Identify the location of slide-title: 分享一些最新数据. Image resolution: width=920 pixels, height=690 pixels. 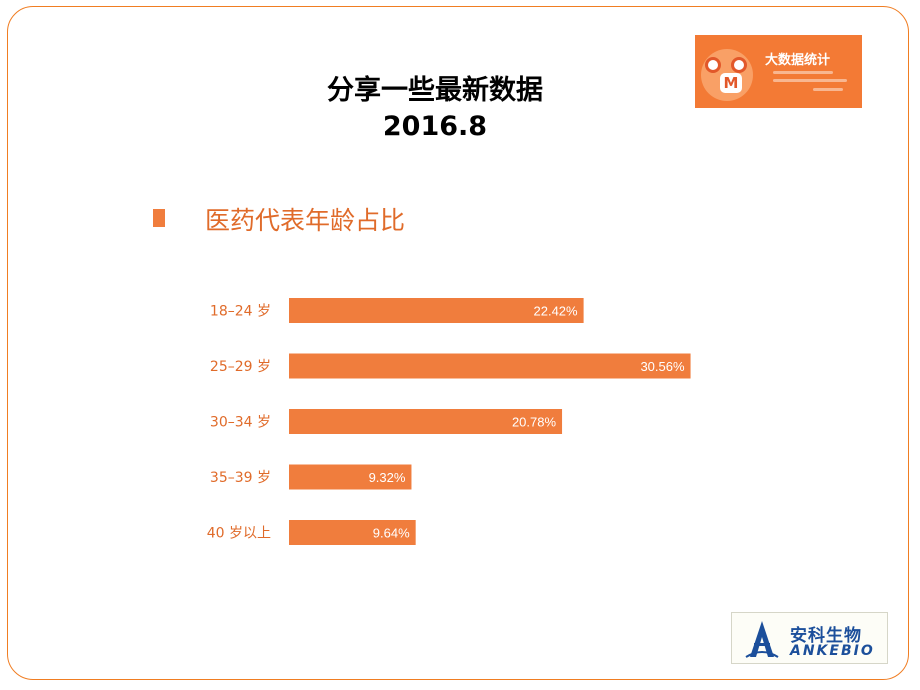
(435, 90).